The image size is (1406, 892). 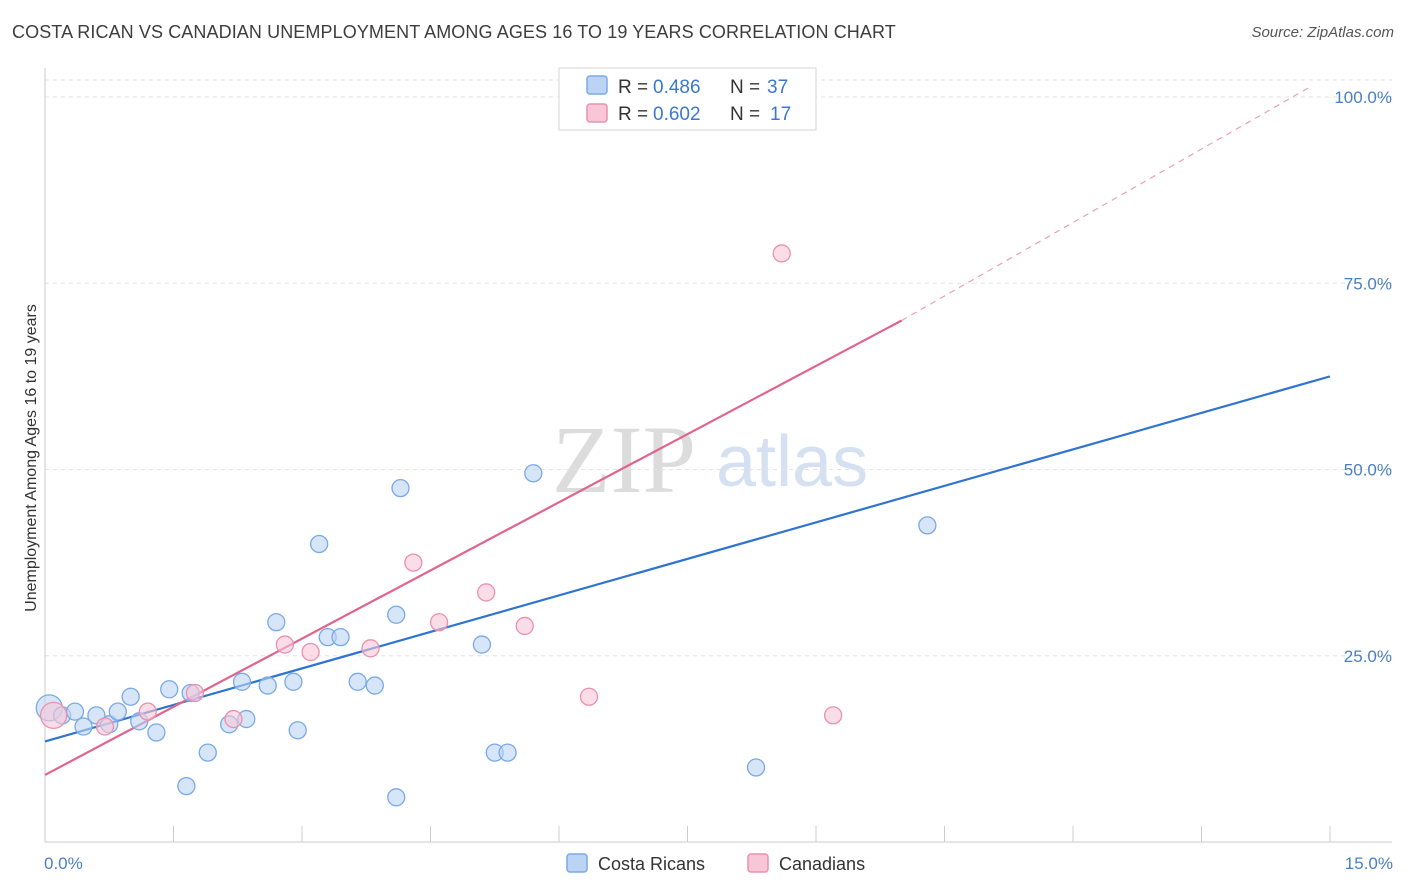 What do you see at coordinates (677, 114) in the screenshot?
I see `legend-r-value-2: 0.602` at bounding box center [677, 114].